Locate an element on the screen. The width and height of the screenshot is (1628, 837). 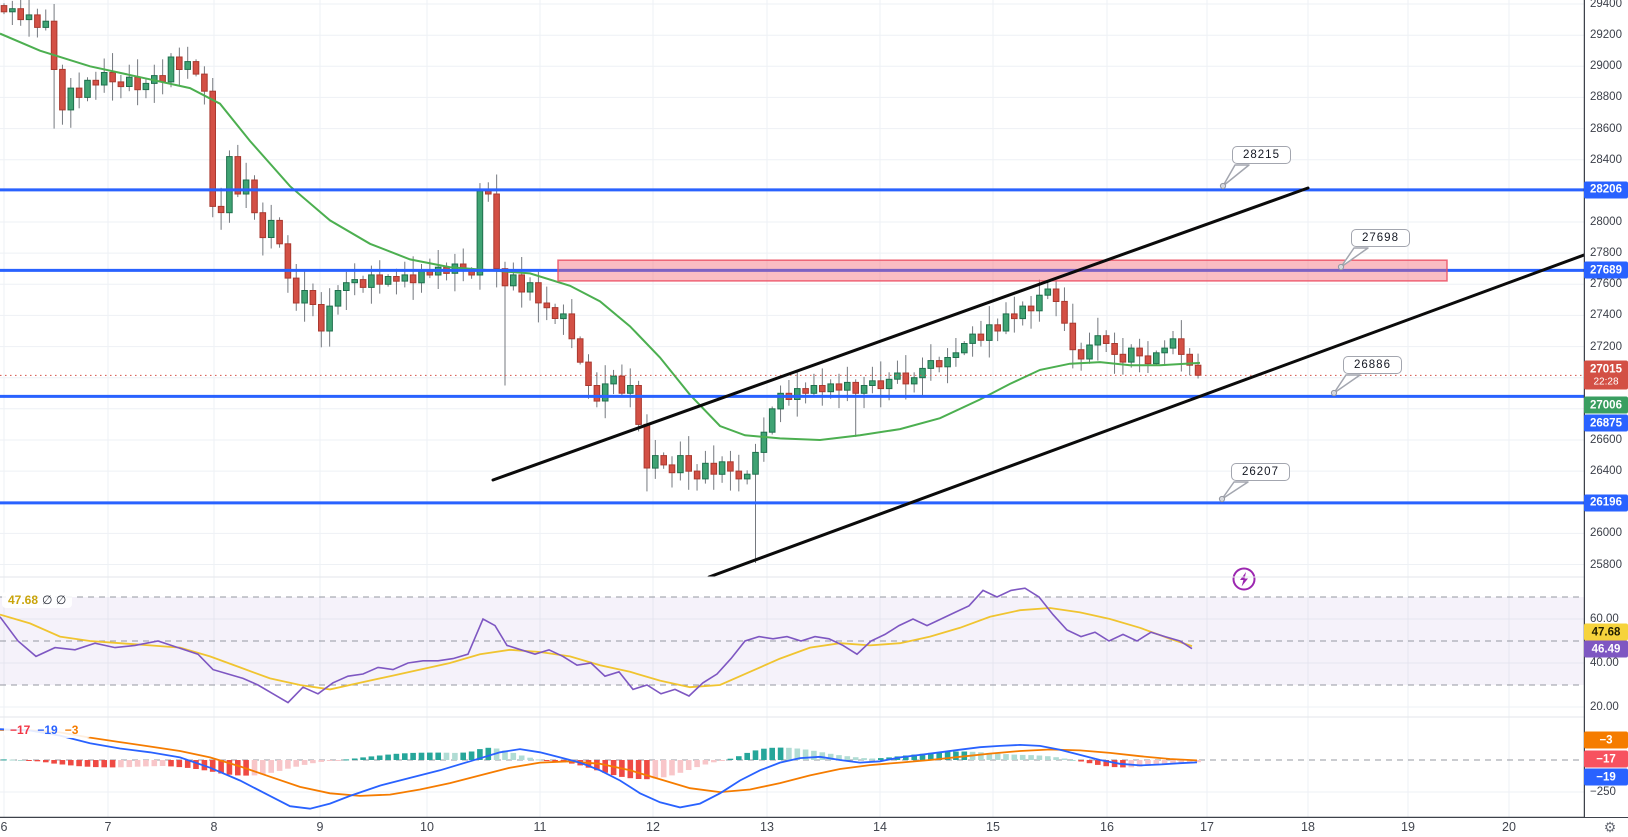
price-tick-label: 27400 is located at coordinates (1606, 315).